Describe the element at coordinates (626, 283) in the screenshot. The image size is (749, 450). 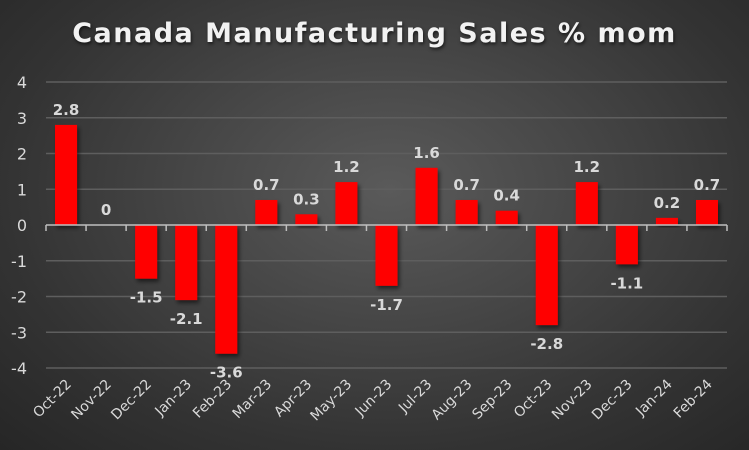
I see `data-label: -1.1` at that location.